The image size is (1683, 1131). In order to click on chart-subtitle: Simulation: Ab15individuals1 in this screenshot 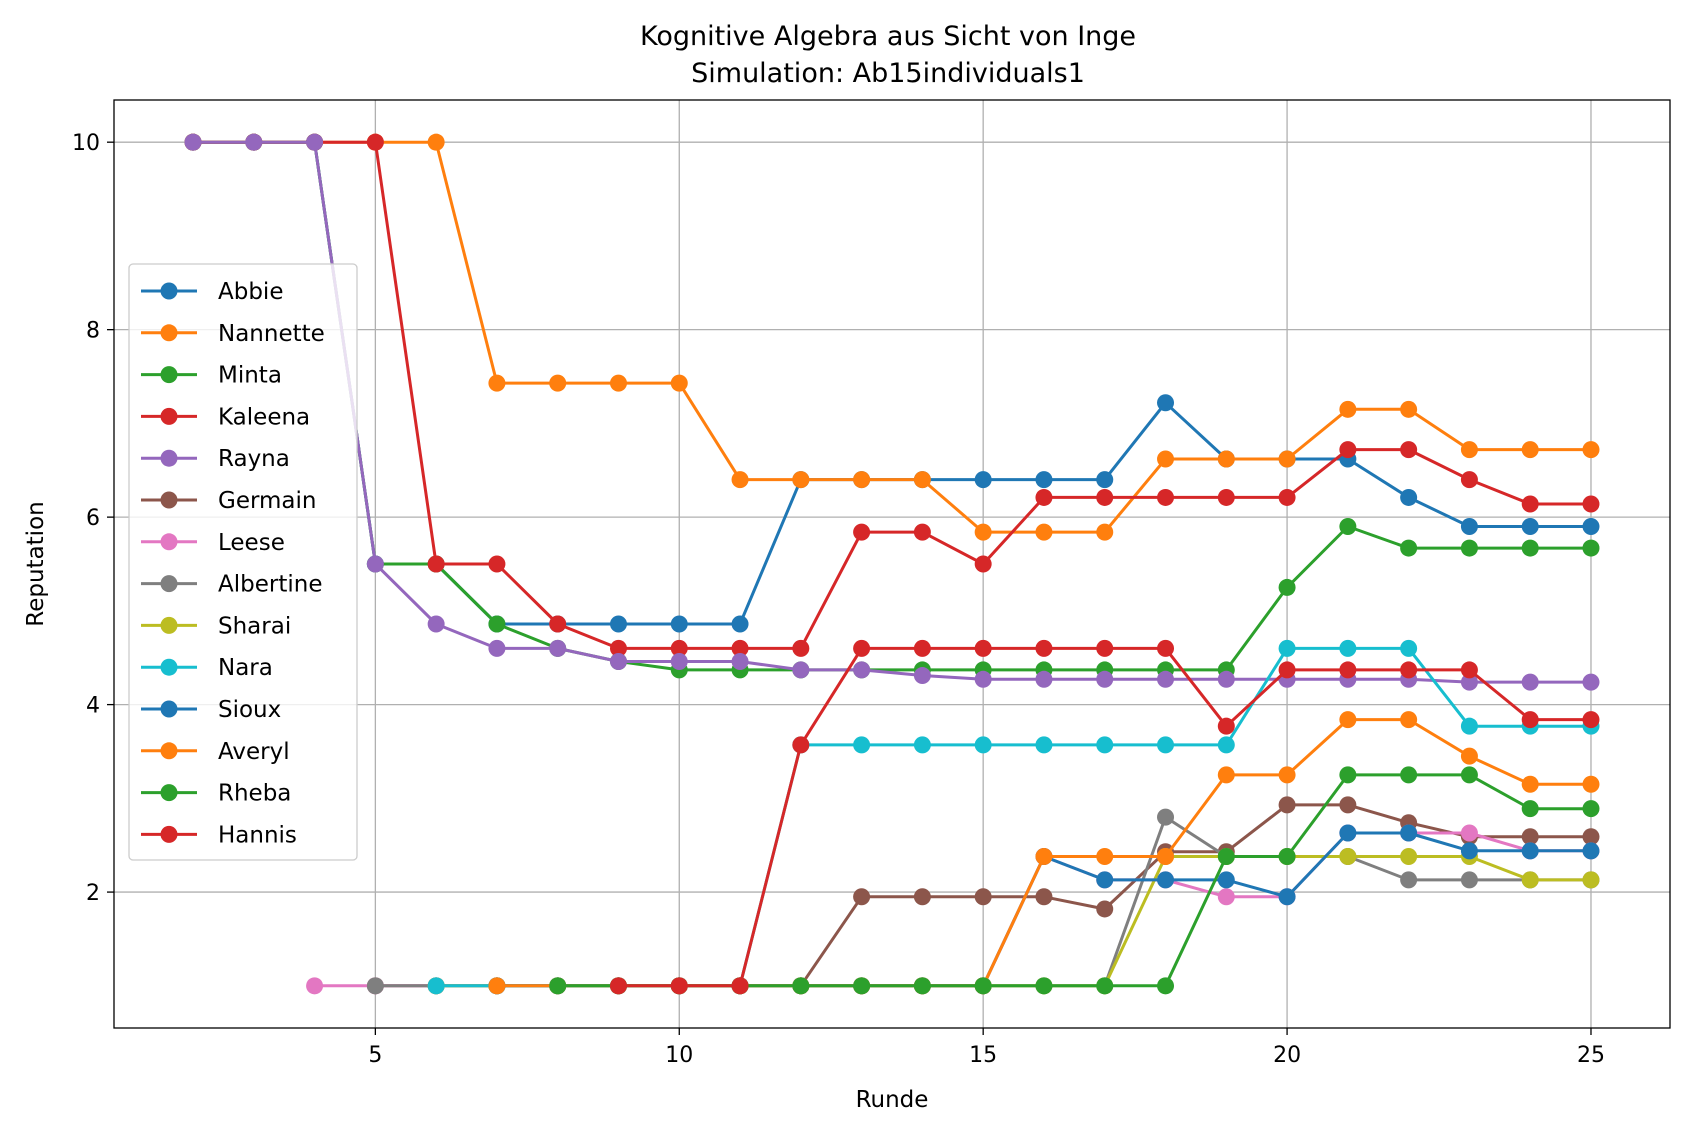, I will do `click(888, 73)`.